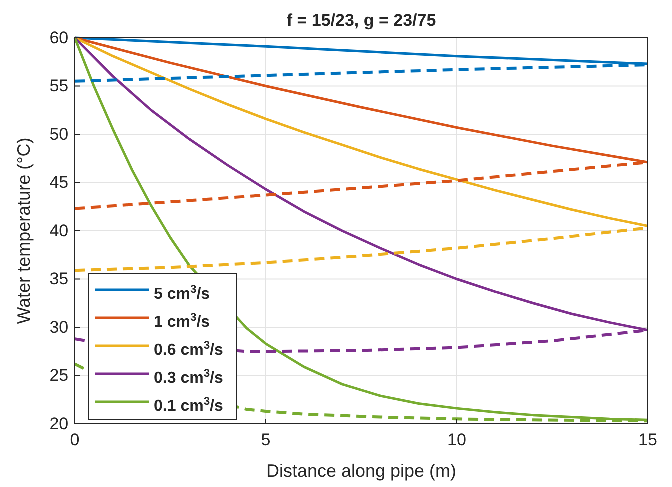 The height and width of the screenshot is (487, 672). Describe the element at coordinates (59, 327) in the screenshot. I see `y-tick-label: 30` at that location.